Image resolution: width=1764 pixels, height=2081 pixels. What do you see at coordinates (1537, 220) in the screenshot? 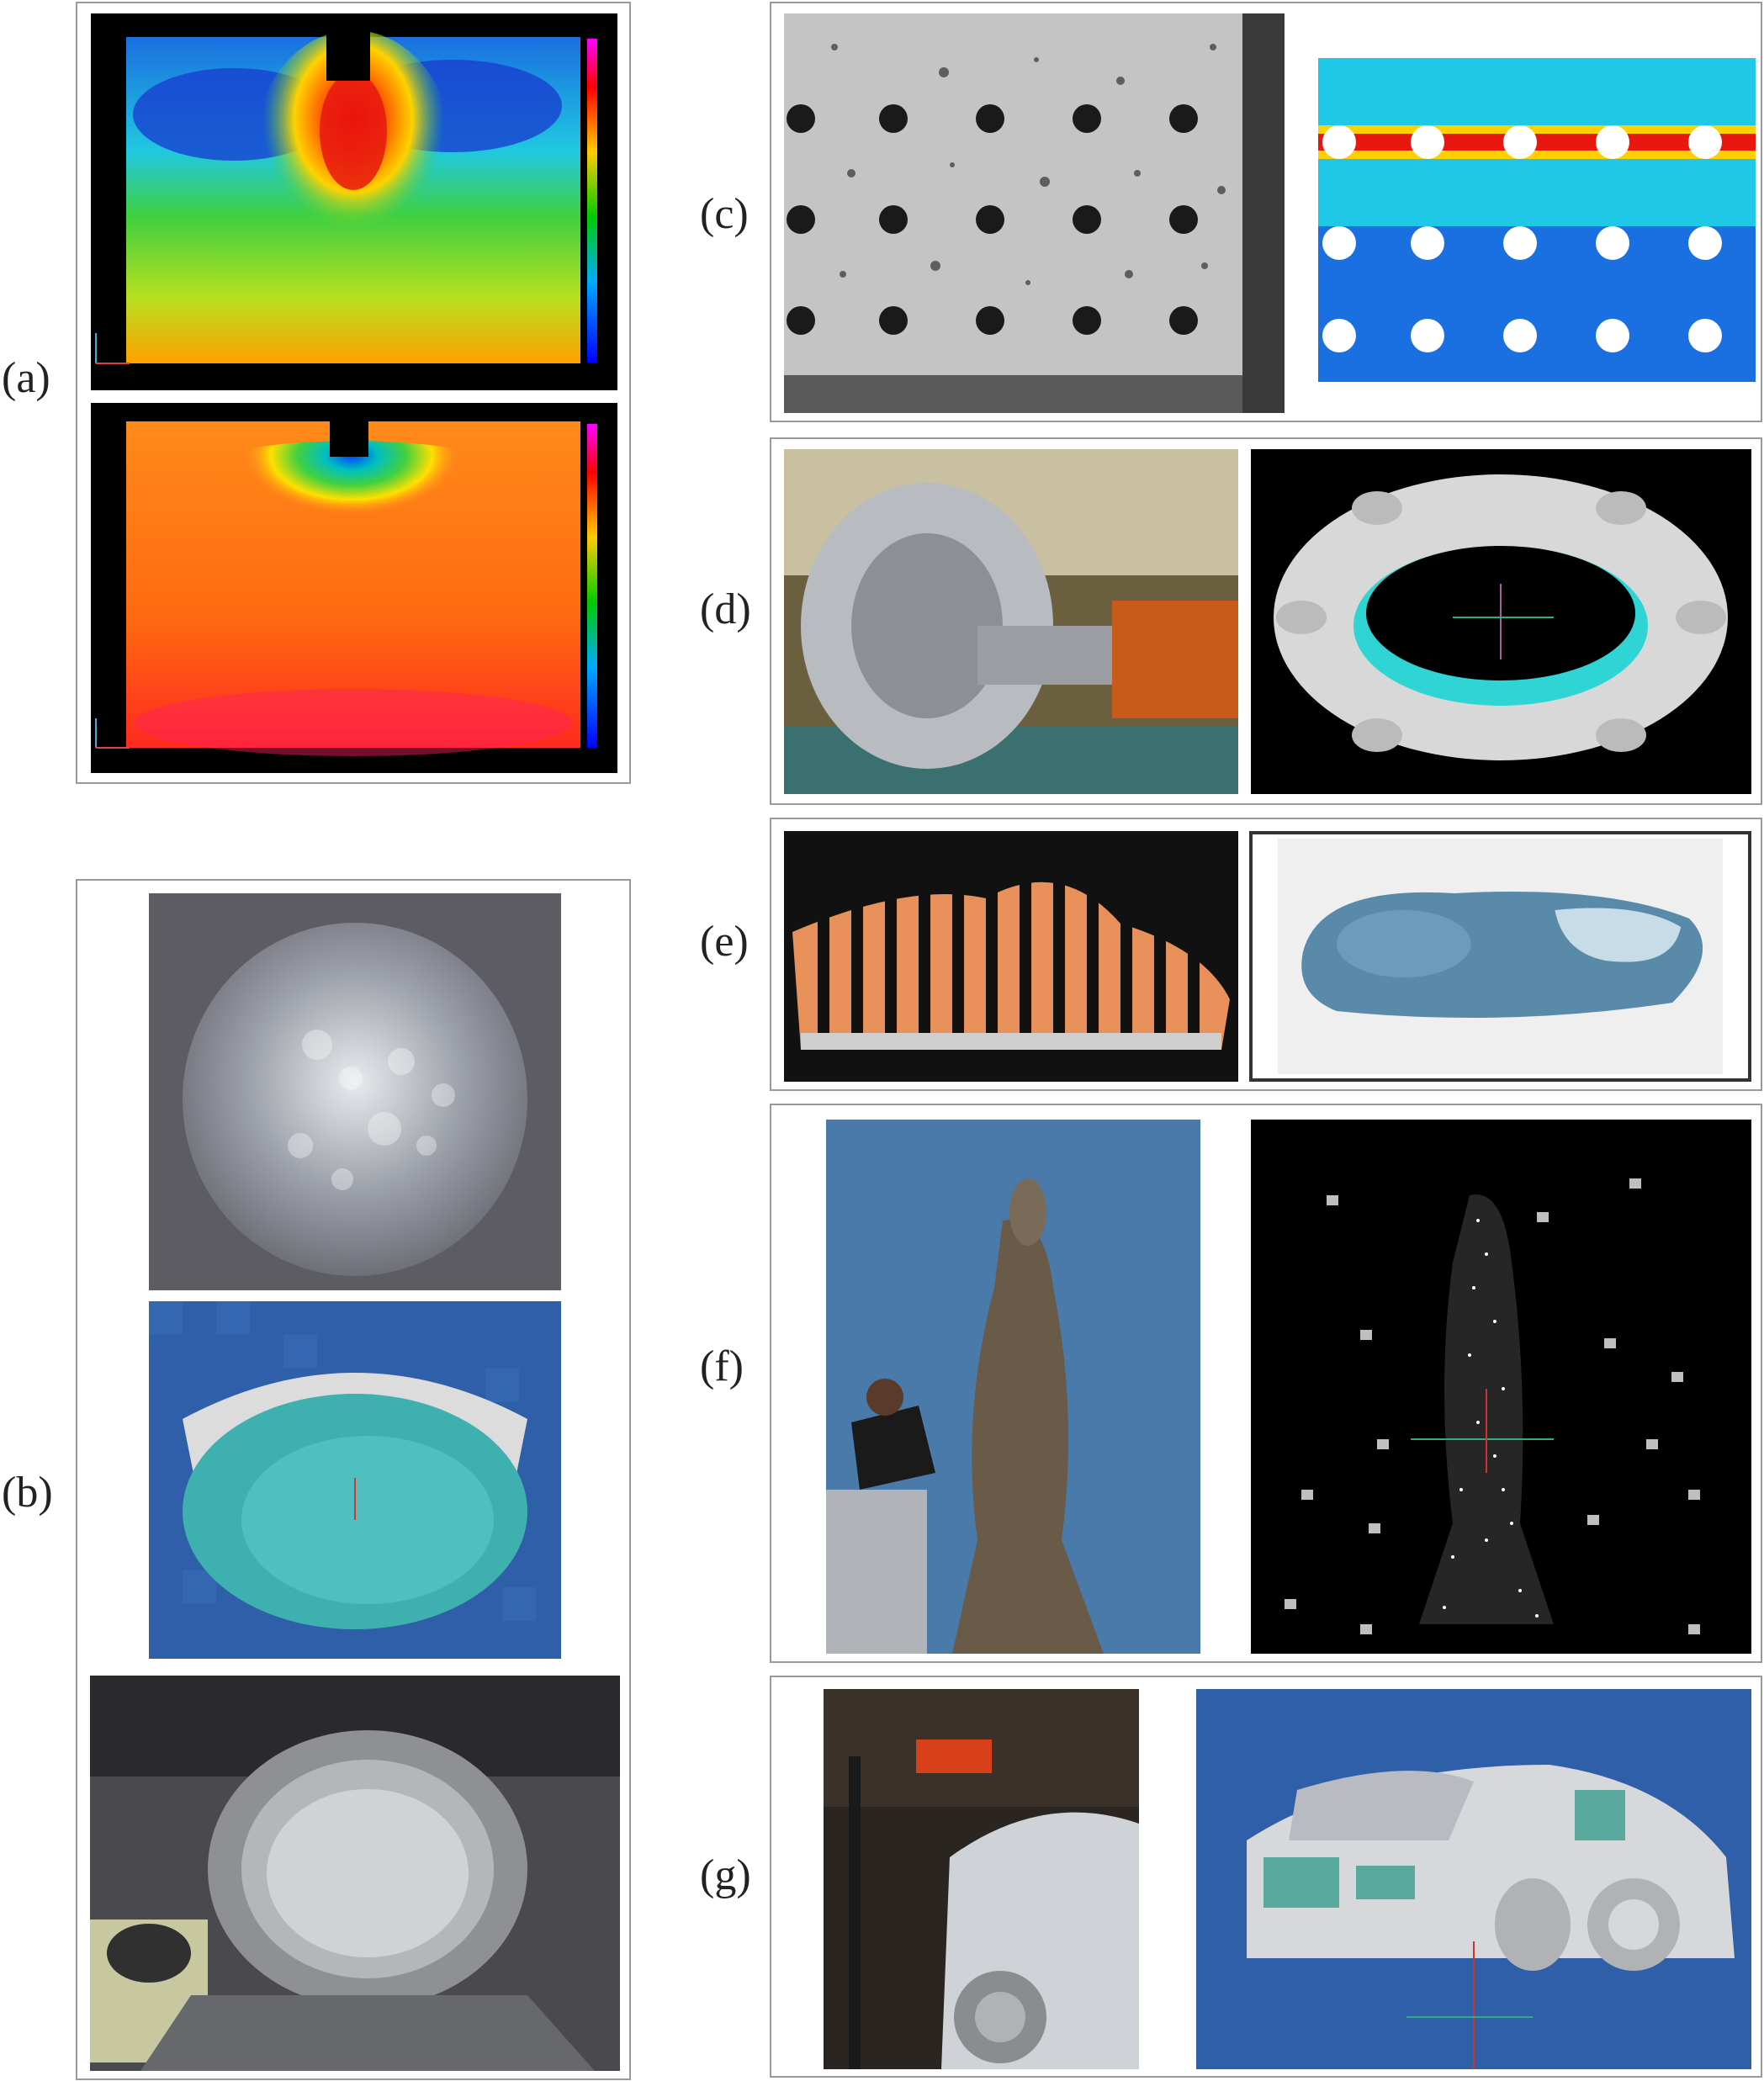
I see `plate-strain-map` at bounding box center [1537, 220].